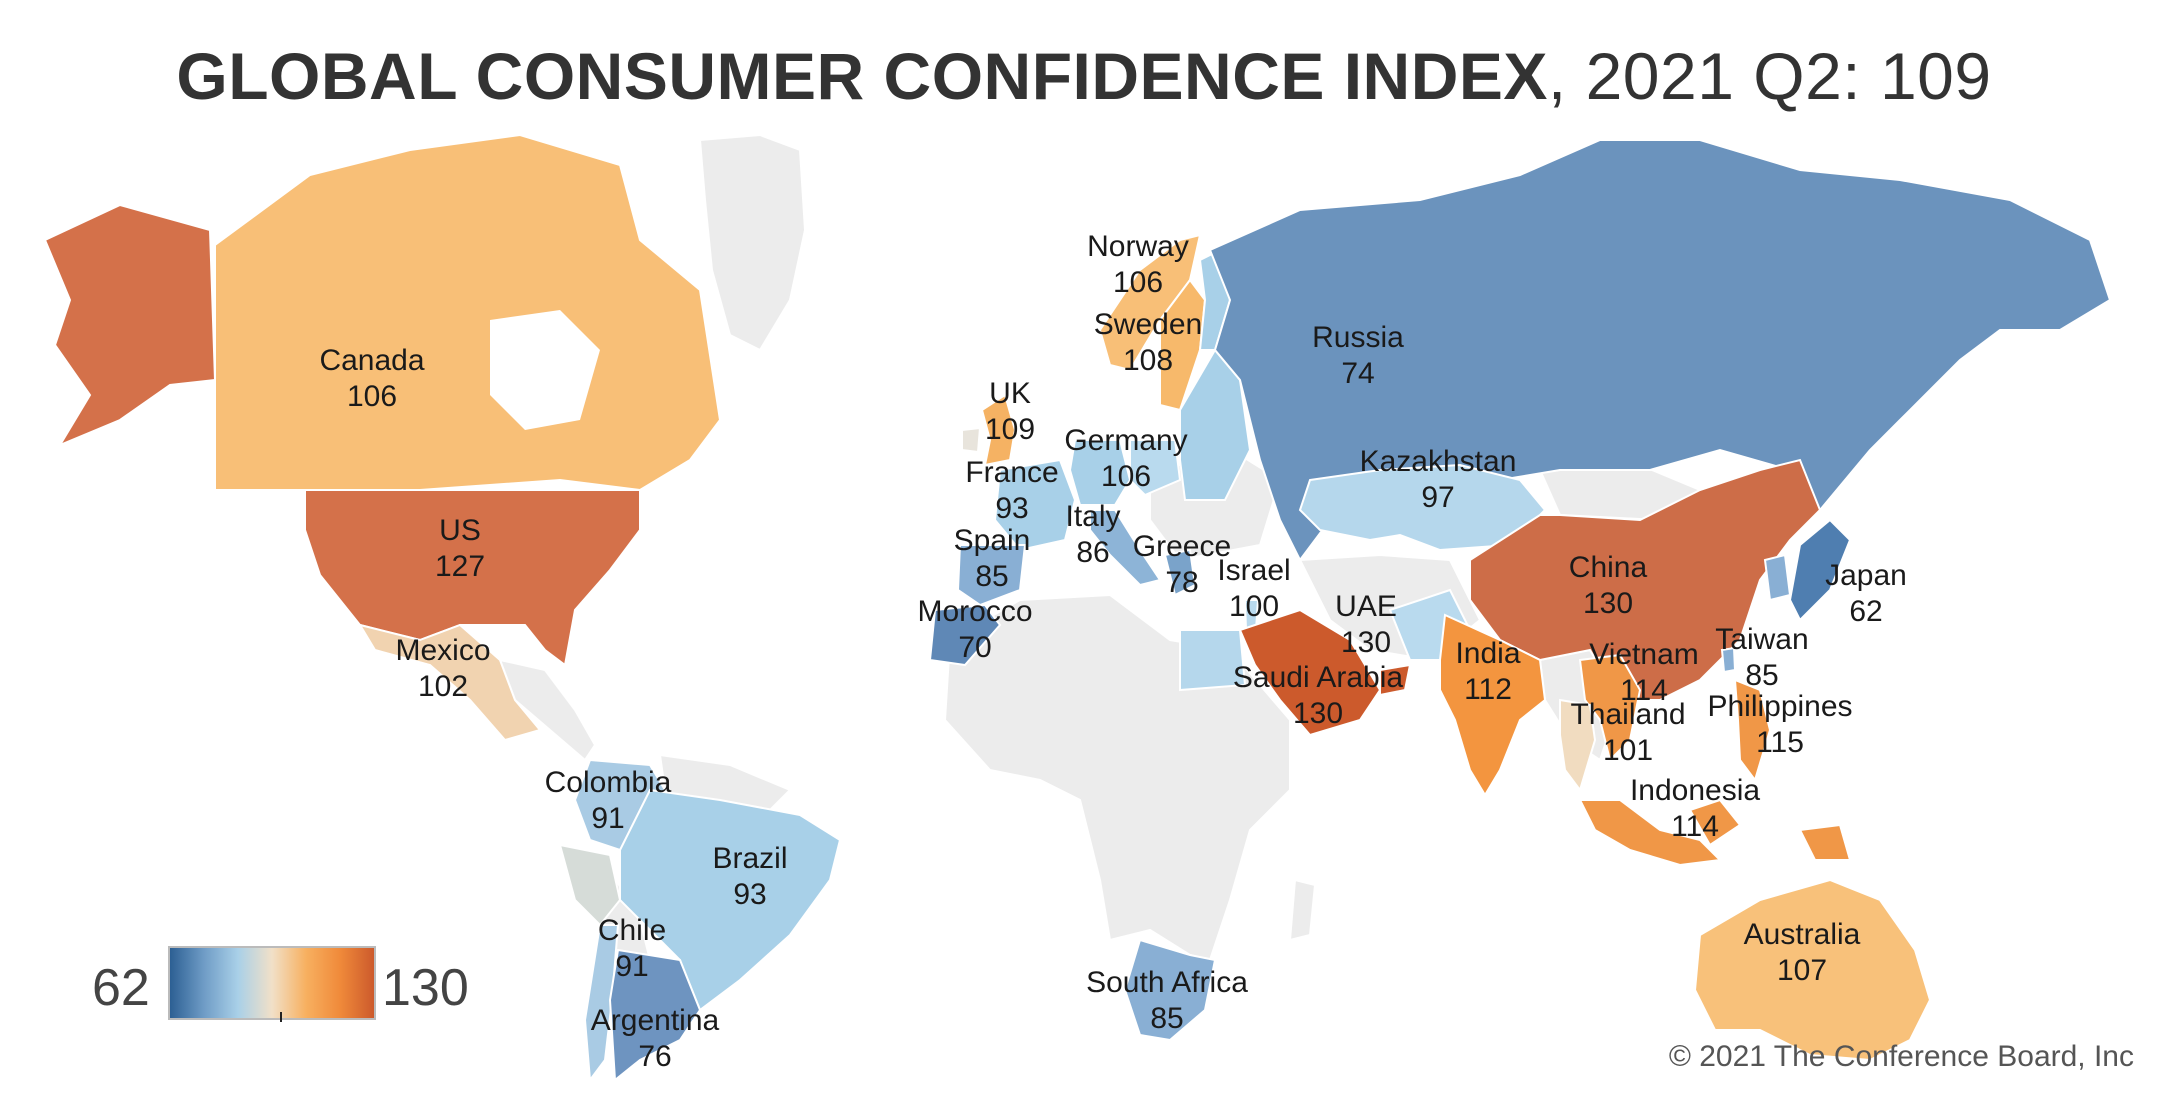 This screenshot has width=2168, height=1094. I want to click on title-suffix: , 2021 Q2: 109, so click(1769, 76).